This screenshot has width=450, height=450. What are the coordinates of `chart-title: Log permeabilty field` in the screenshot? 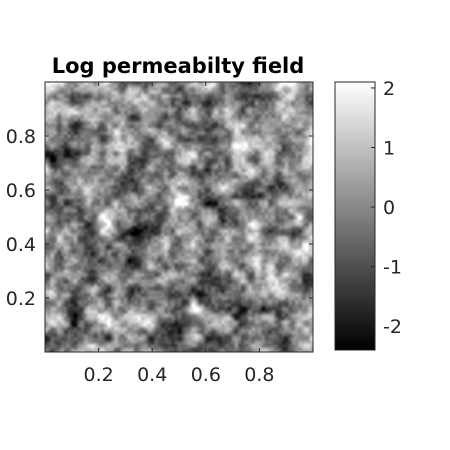 It's located at (178, 66).